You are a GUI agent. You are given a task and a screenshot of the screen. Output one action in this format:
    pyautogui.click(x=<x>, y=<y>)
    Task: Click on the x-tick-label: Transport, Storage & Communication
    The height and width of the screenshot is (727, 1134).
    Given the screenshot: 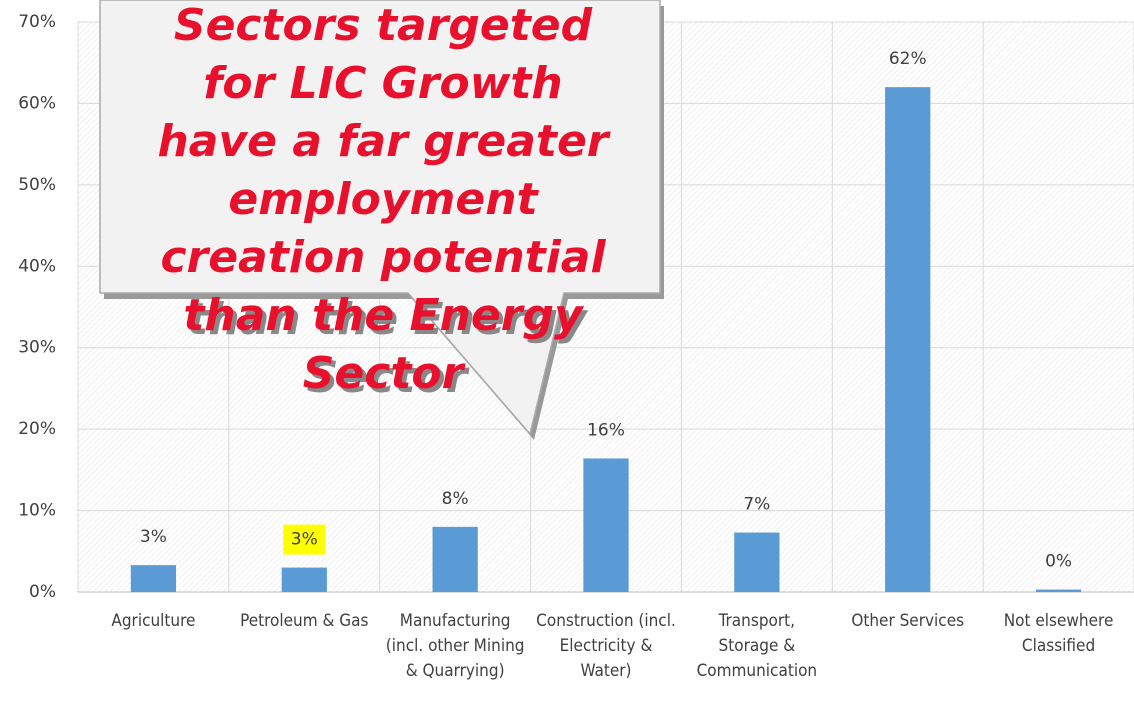 What is the action you would take?
    pyautogui.click(x=757, y=646)
    